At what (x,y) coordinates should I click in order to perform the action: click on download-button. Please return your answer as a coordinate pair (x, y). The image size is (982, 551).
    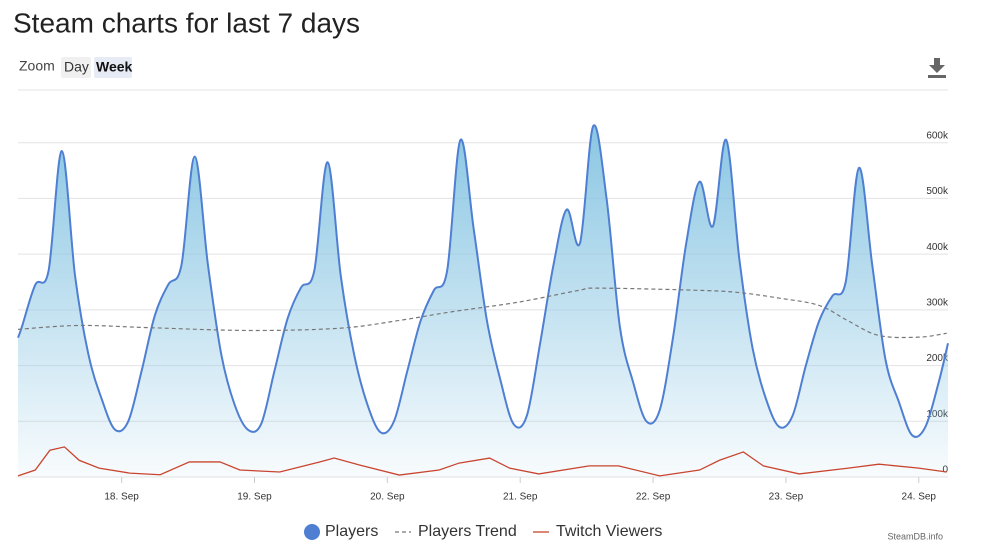
    Looking at the image, I should click on (937, 68).